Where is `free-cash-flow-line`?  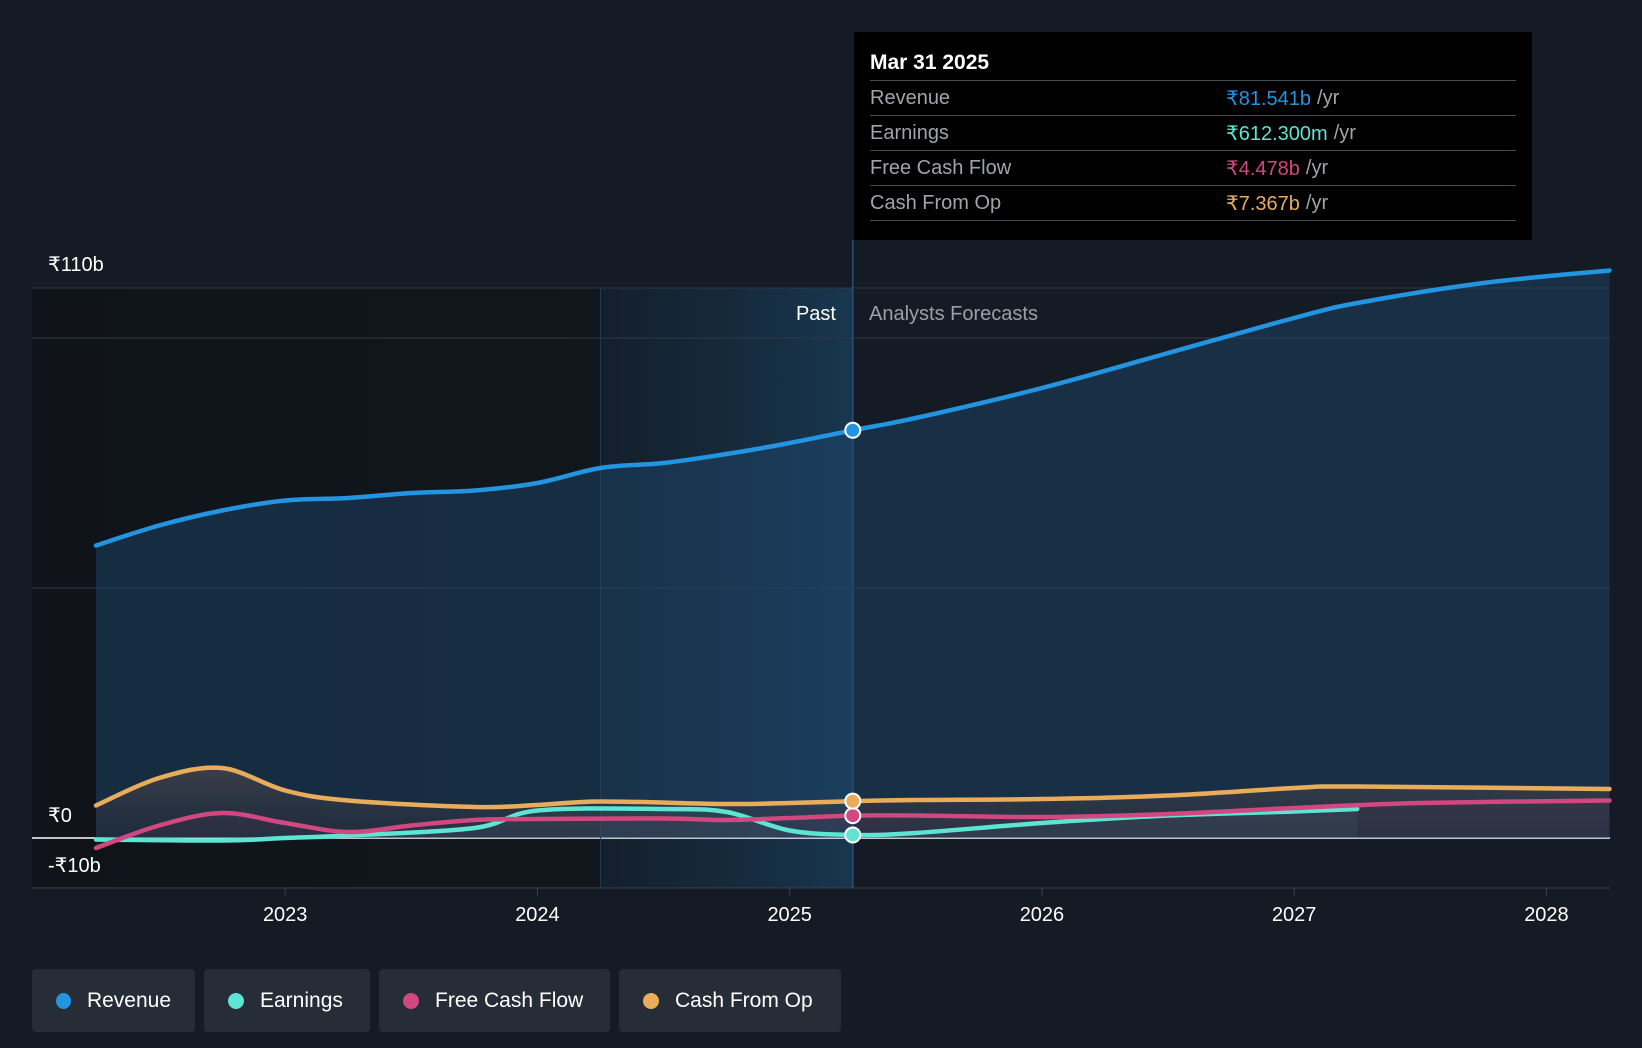 free-cash-flow-line is located at coordinates (852, 824).